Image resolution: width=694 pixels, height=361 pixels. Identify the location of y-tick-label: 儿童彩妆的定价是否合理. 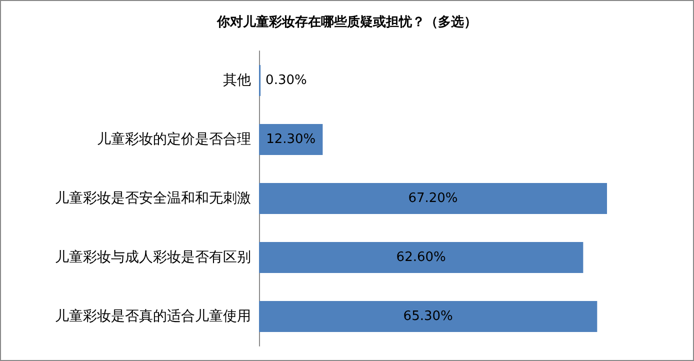
(174, 140).